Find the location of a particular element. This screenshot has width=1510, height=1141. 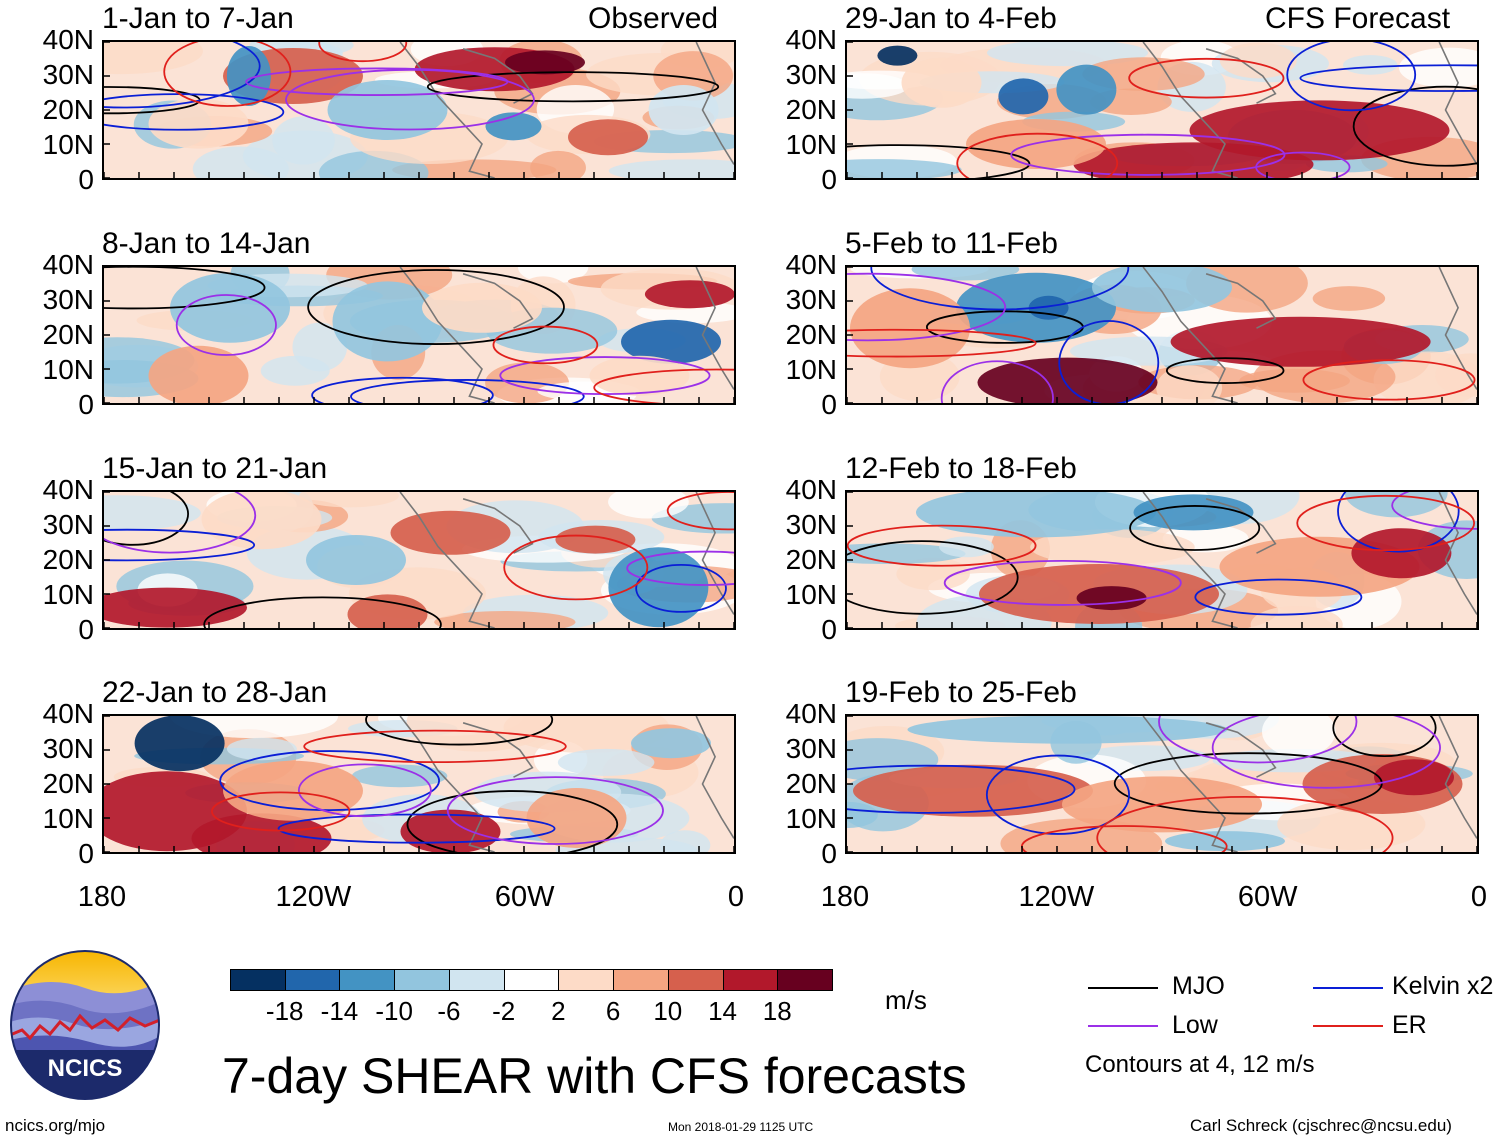

legend-line-mjo is located at coordinates (1123, 988).